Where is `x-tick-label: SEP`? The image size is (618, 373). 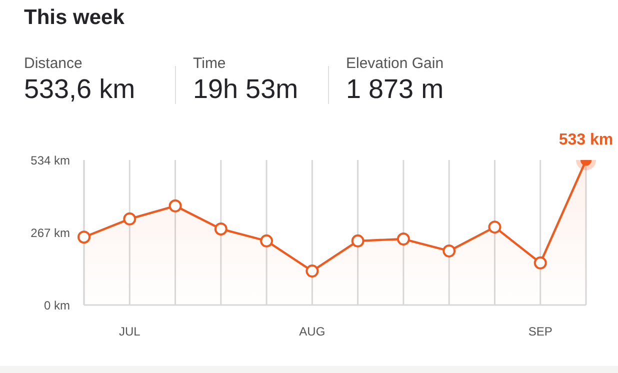 x-tick-label: SEP is located at coordinates (540, 331).